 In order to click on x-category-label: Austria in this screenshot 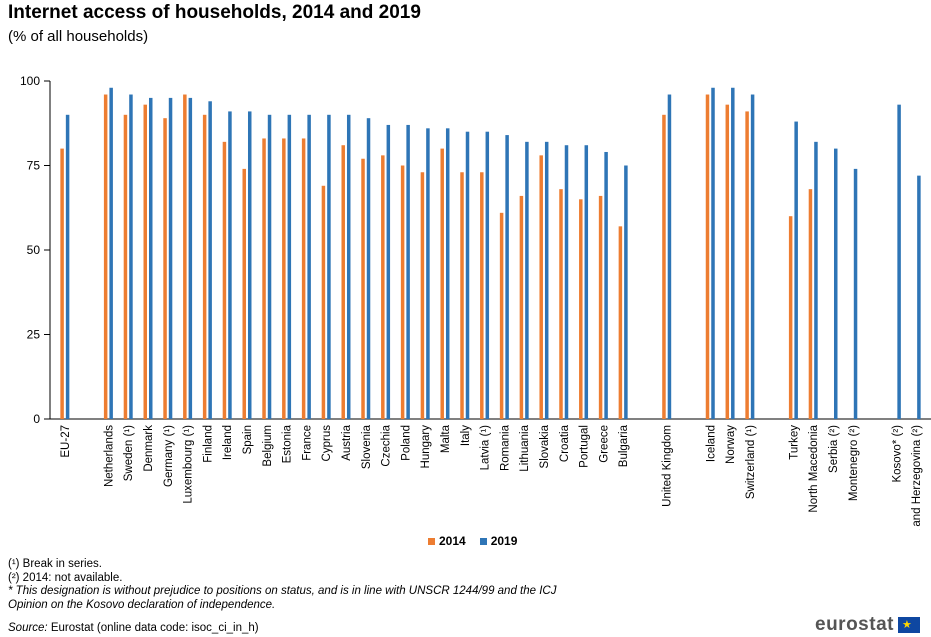, I will do `click(347, 442)`.